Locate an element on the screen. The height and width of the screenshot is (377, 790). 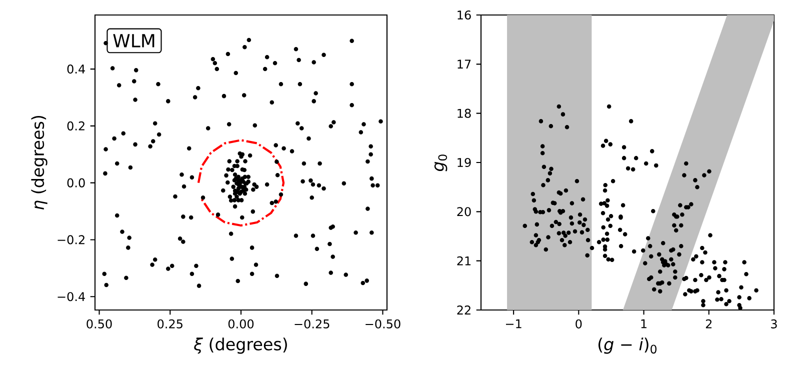
x-tick-label: −0.50 is located at coordinates (383, 323).